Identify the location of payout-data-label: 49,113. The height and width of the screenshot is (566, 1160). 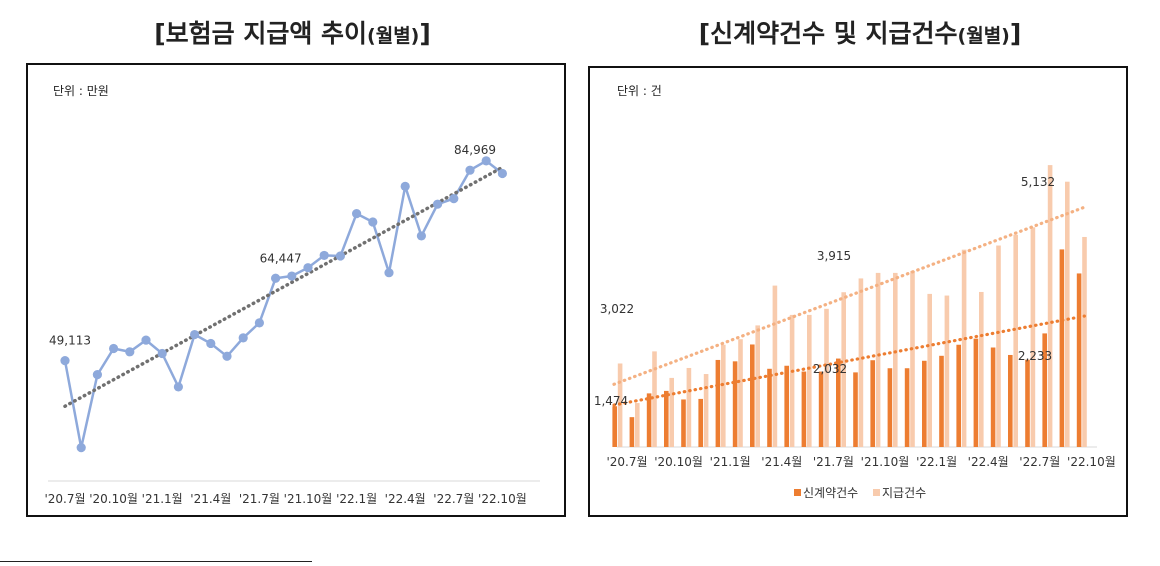
(70, 341).